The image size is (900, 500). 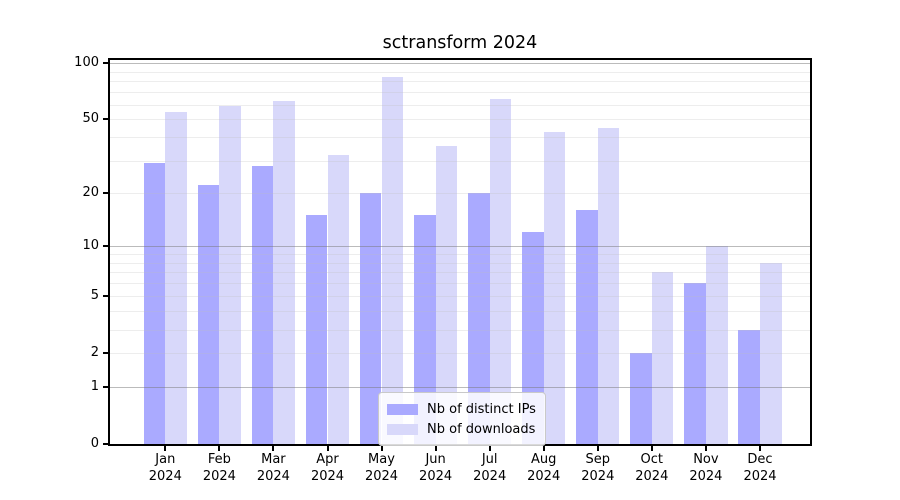 I want to click on x-tick-label-dec: Dec 2024, so click(x=760, y=468).